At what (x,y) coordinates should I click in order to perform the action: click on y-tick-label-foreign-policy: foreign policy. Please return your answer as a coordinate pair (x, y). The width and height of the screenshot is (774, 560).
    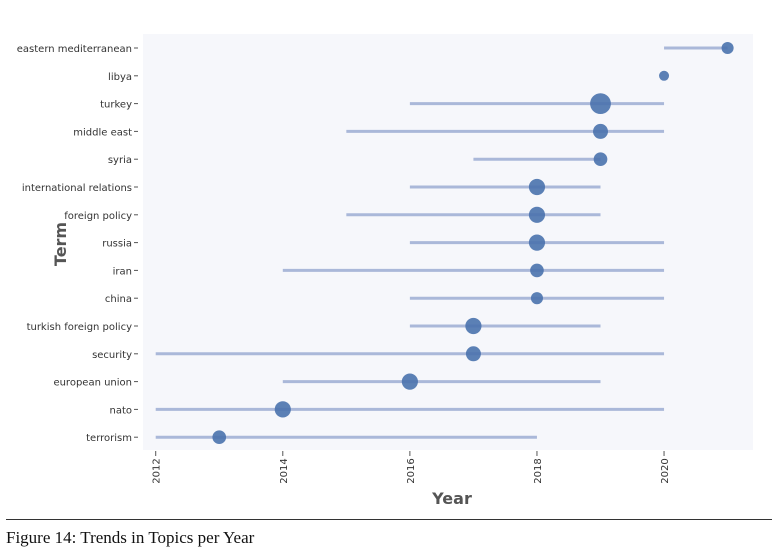
    Looking at the image, I should click on (98, 216).